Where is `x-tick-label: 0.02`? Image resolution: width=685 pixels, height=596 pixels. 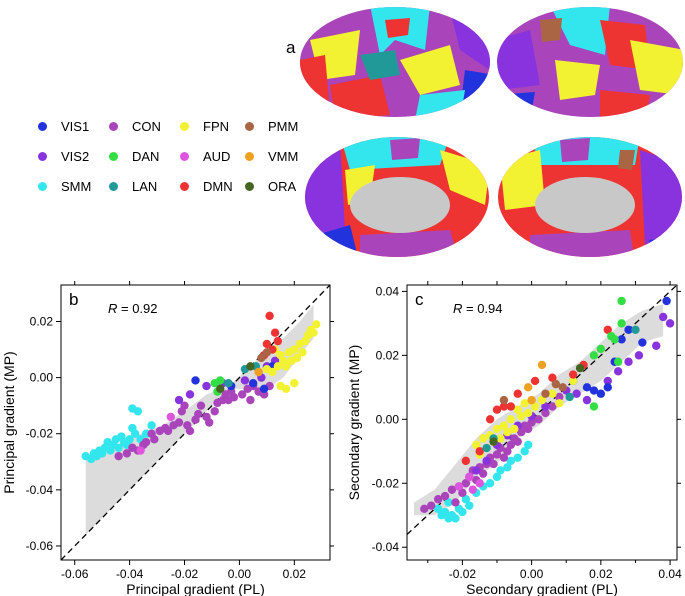 x-tick-label: 0.02 is located at coordinates (601, 574).